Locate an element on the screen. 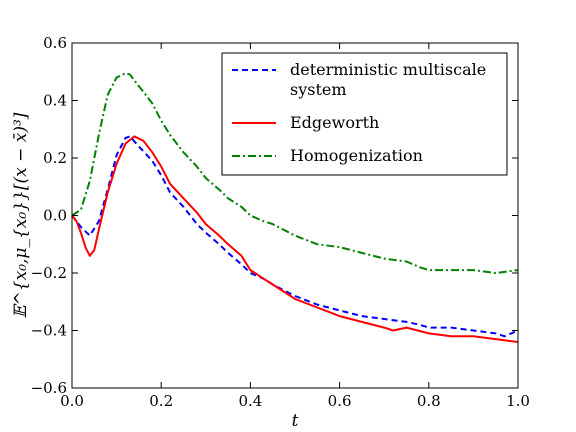 Image resolution: width=576 pixels, height=432 pixels. x-tick-label: 0.0 is located at coordinates (72, 401).